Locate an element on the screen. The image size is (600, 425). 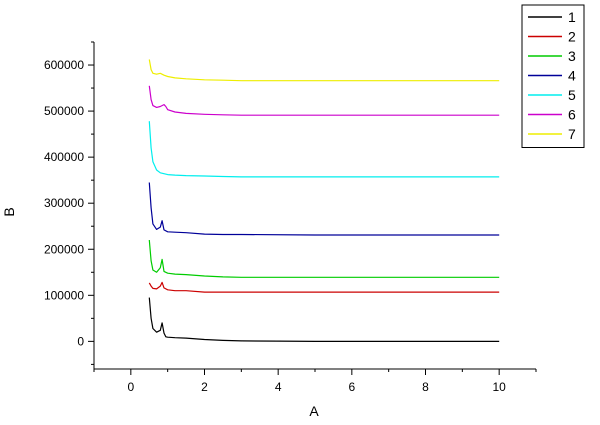
x-tick-label: 10 is located at coordinates (499, 387).